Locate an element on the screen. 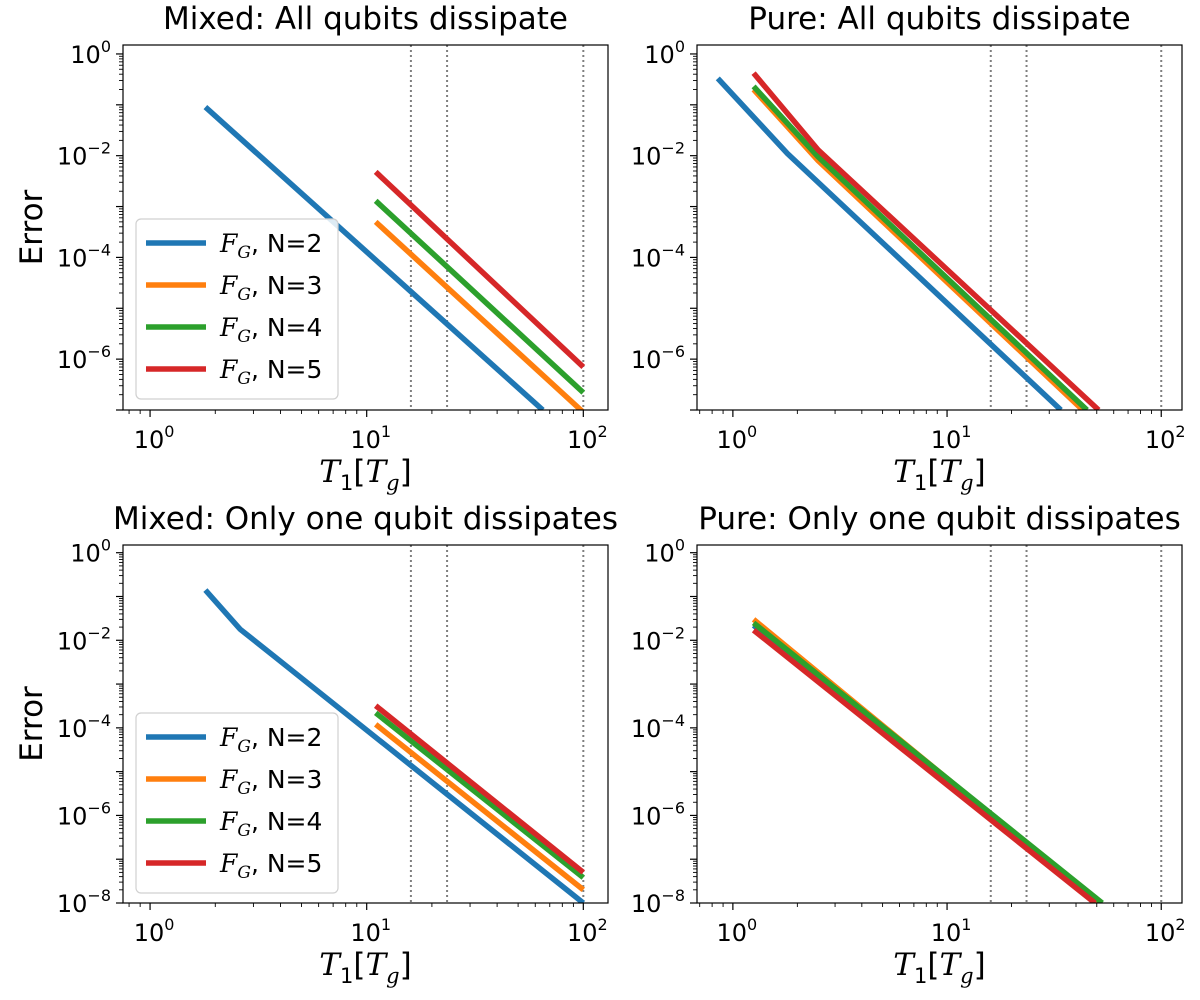  panel-title: Mixed: Only one qubit dissipates is located at coordinates (365, 519).